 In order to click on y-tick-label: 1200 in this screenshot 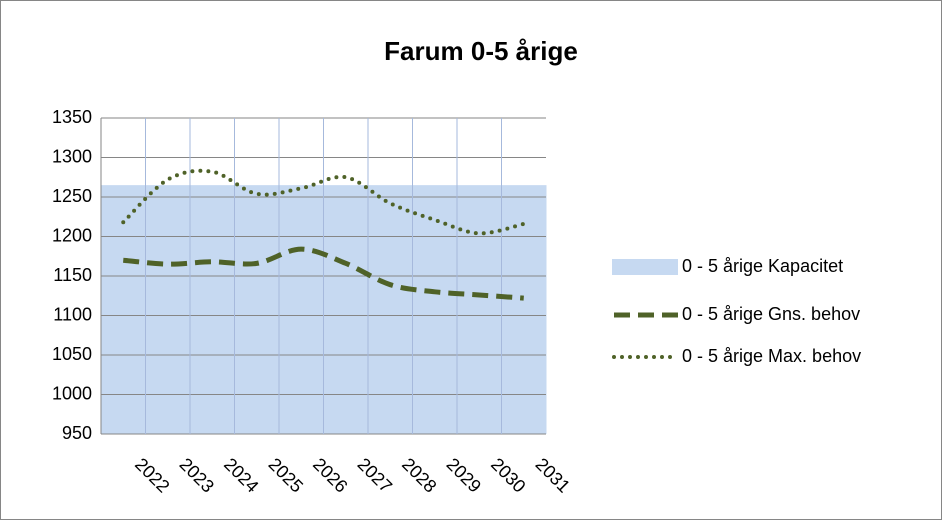, I will do `click(72, 235)`.